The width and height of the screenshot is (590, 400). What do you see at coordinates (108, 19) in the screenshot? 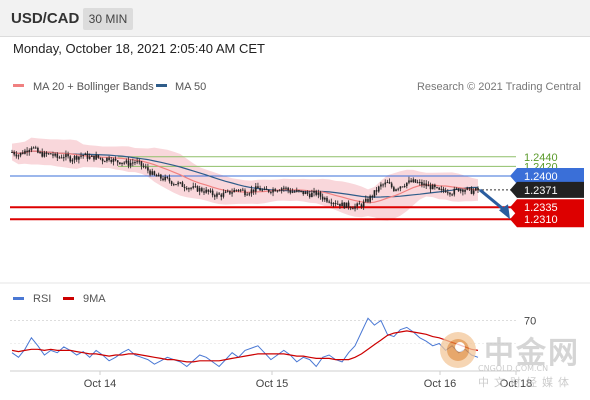
I see `interval-button: 30 MIN` at bounding box center [108, 19].